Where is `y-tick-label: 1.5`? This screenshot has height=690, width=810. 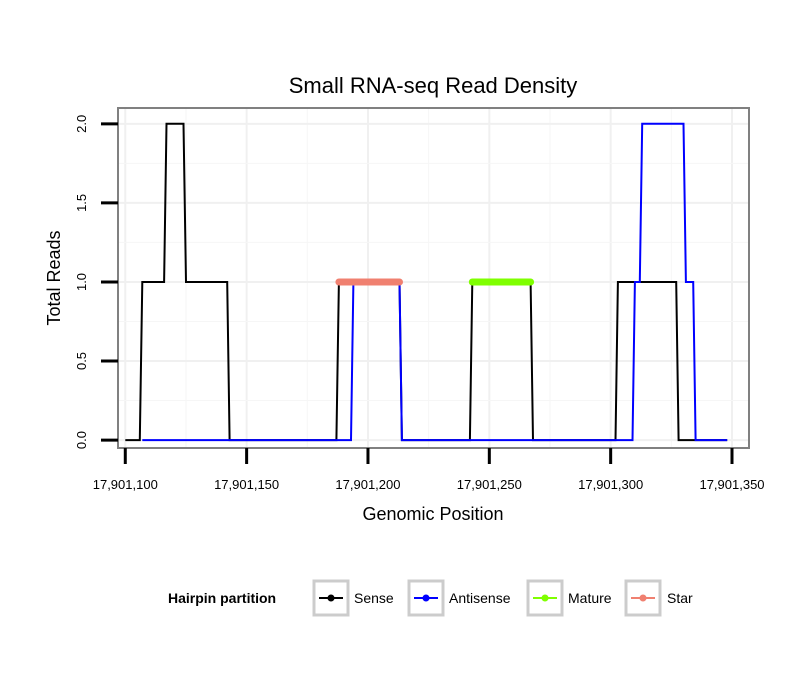
y-tick-label: 1.5 is located at coordinates (81, 203).